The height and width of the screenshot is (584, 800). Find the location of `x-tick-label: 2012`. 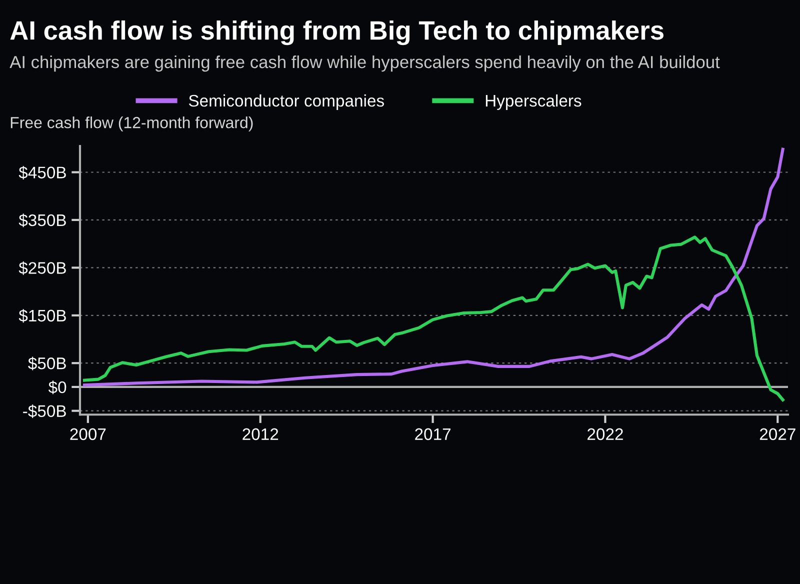

x-tick-label: 2012 is located at coordinates (260, 434).